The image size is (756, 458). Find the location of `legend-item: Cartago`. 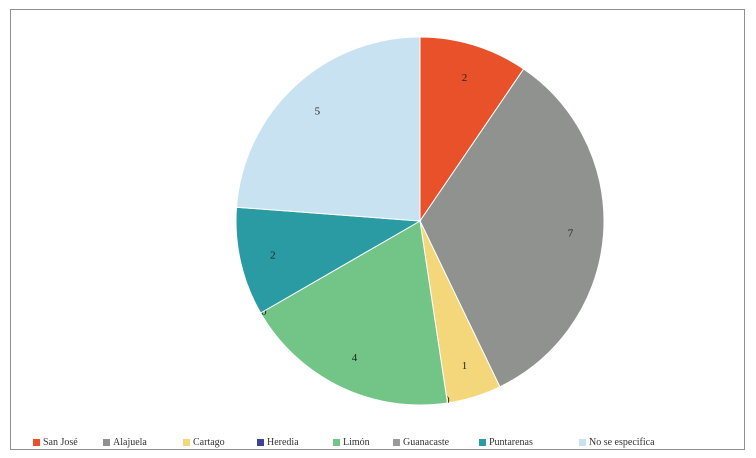

legend-item: Cartago is located at coordinates (220, 442).